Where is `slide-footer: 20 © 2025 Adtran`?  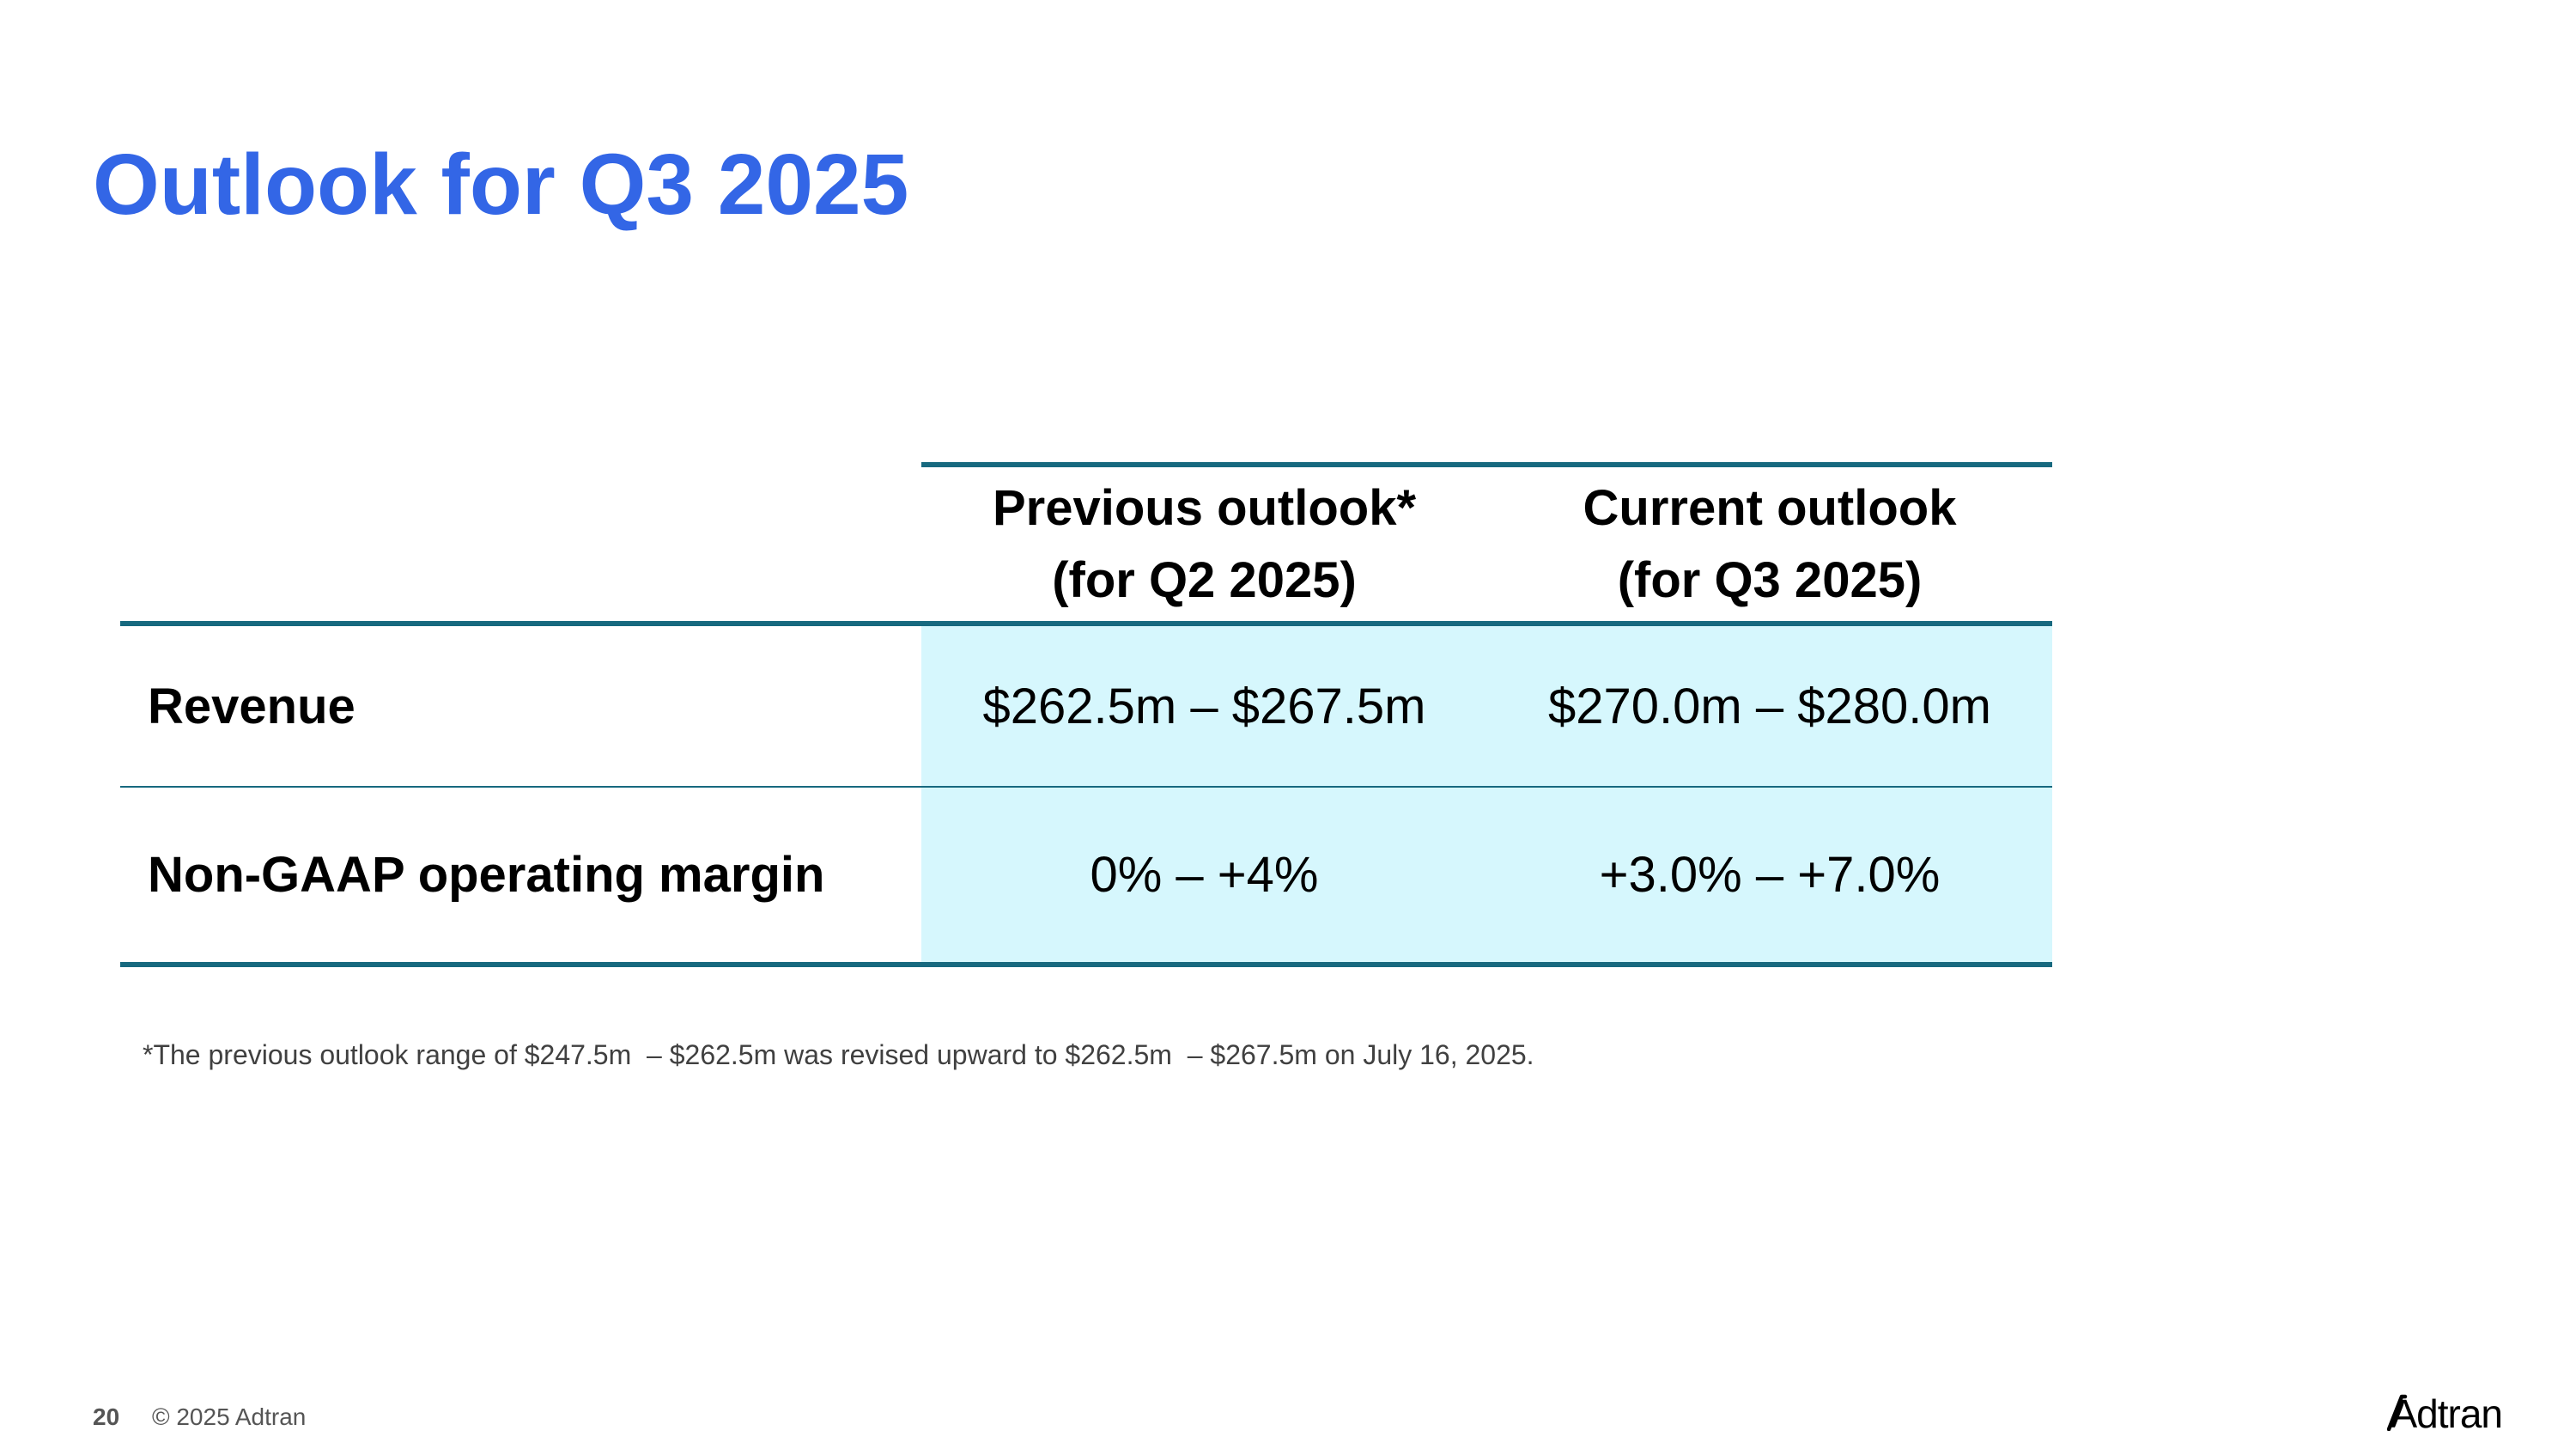 slide-footer: 20 © 2025 Adtran is located at coordinates (199, 1417).